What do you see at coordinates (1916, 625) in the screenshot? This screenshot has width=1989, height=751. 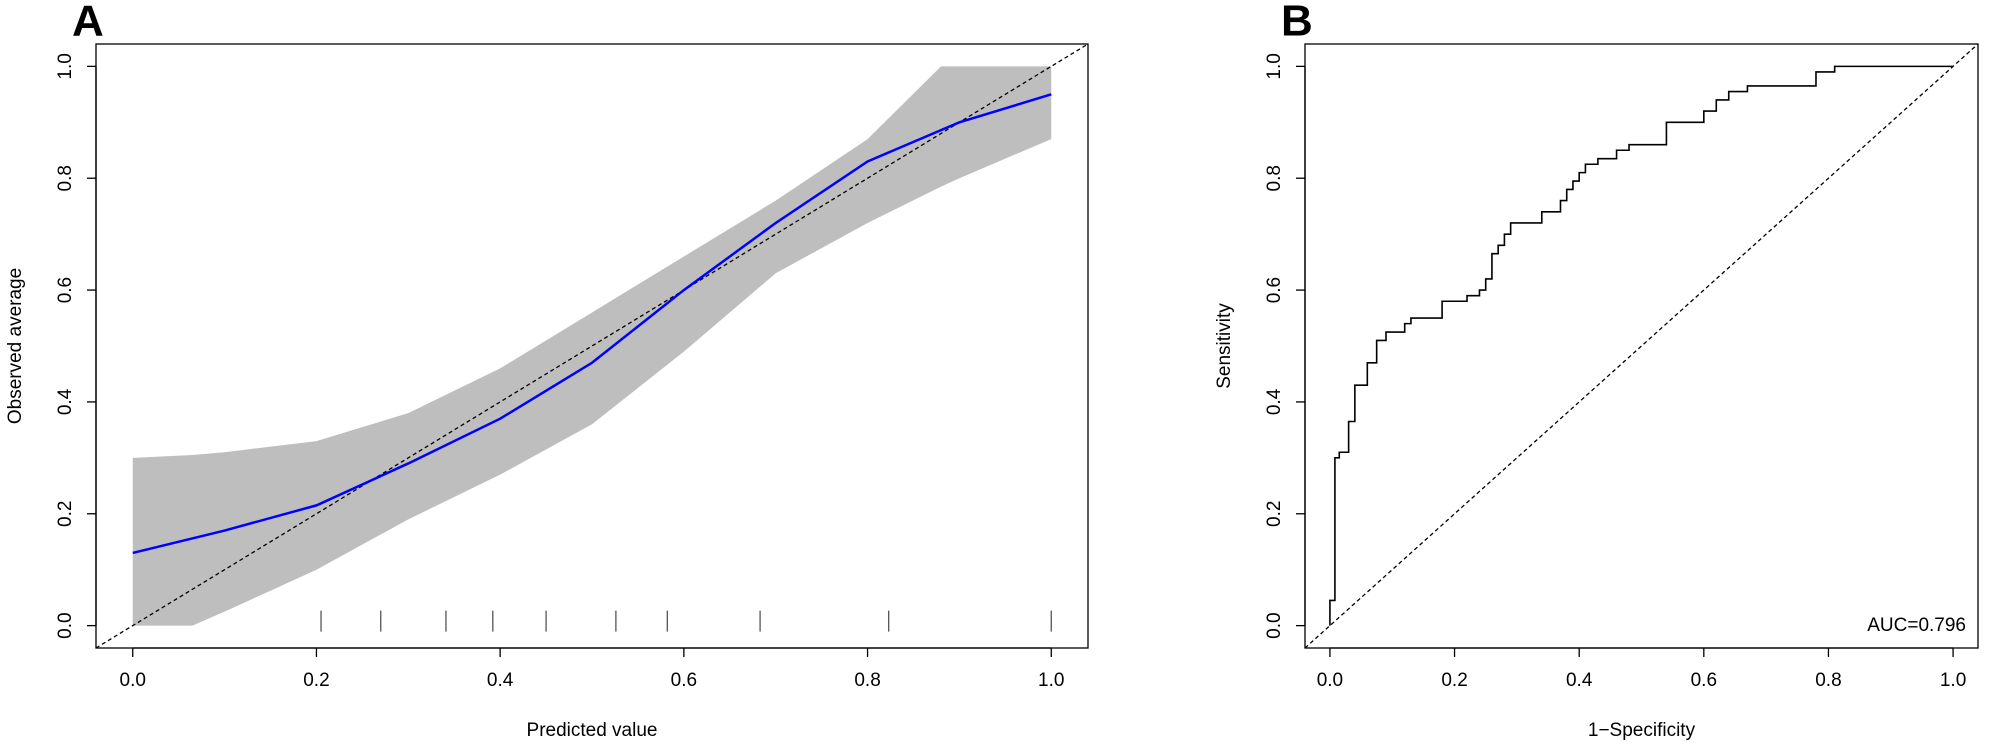 I see `annotation: AUC=0.796` at bounding box center [1916, 625].